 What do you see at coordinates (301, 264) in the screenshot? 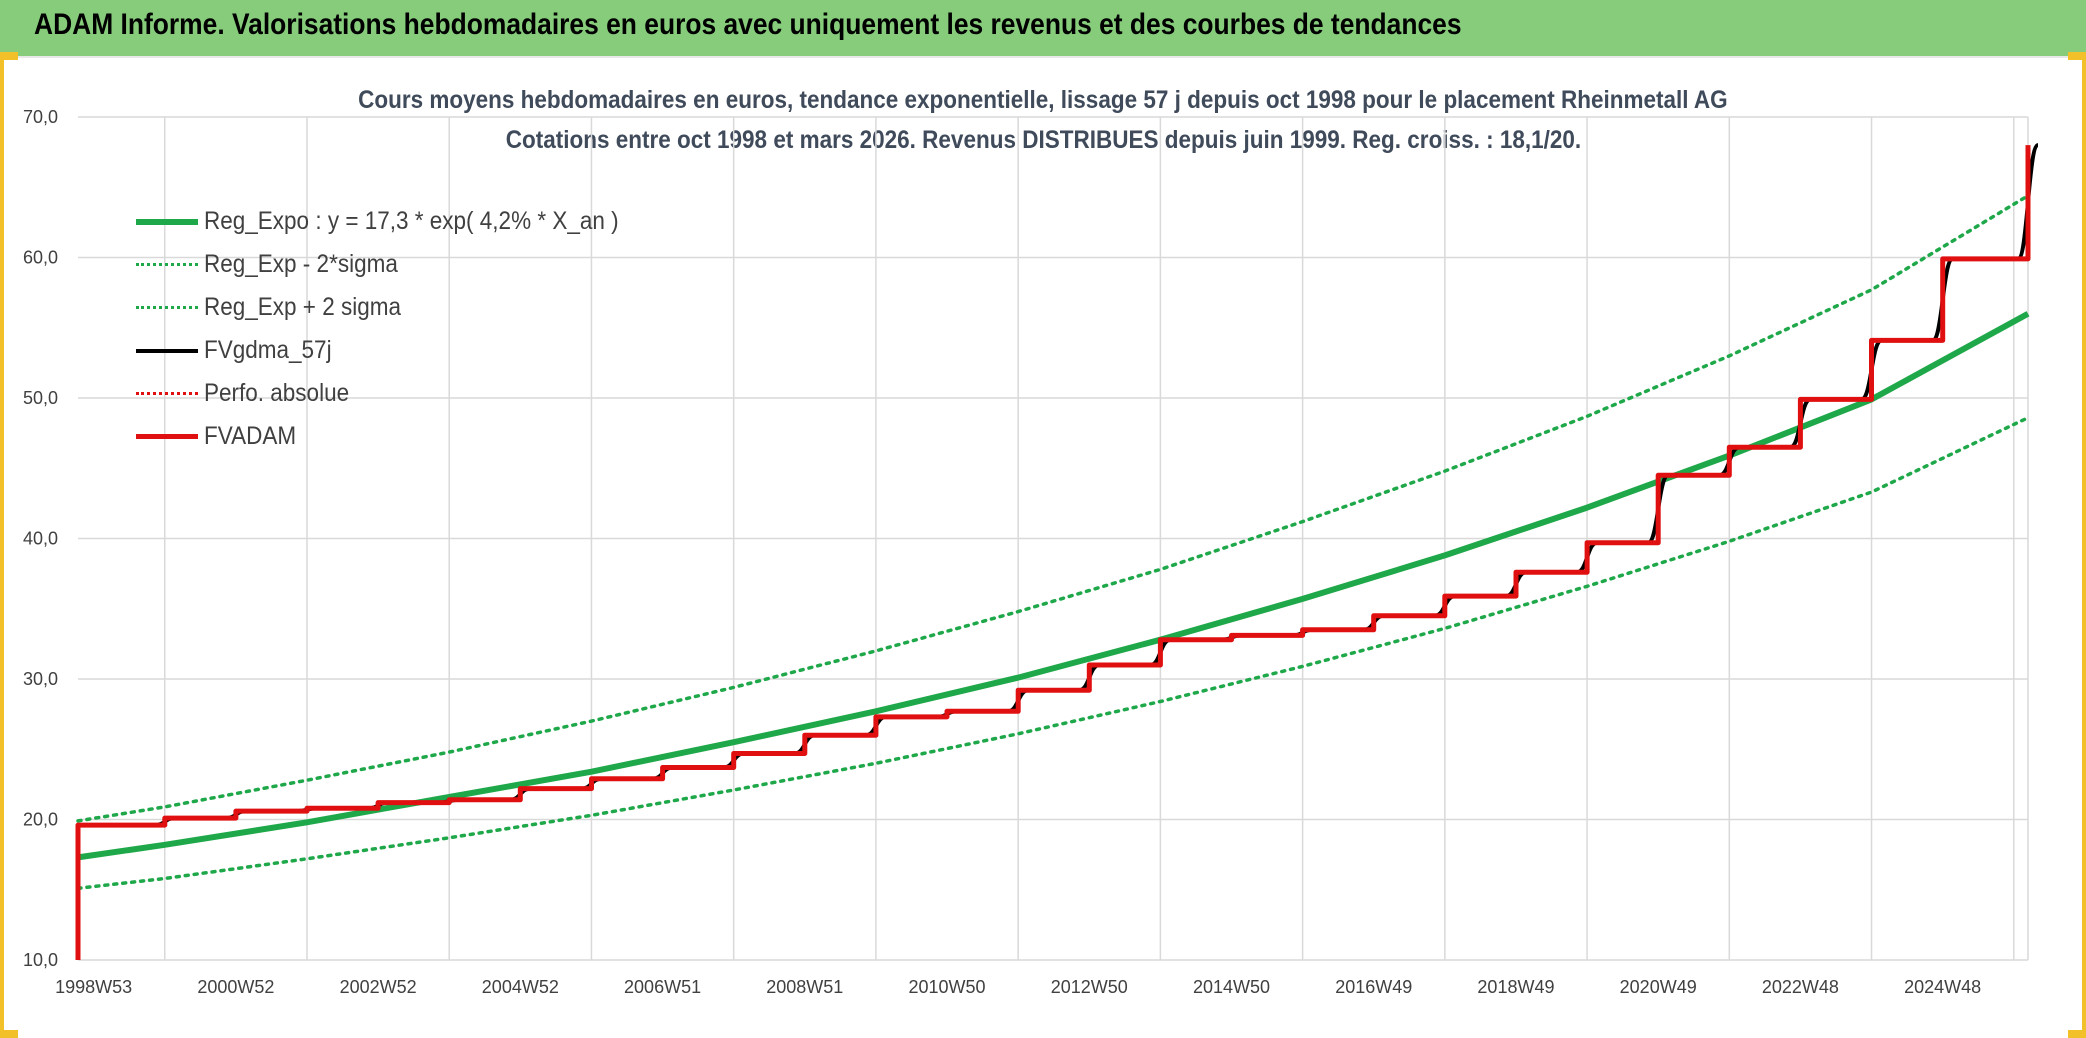
I see `legend-label: Reg_Exp - 2*sigma` at bounding box center [301, 264].